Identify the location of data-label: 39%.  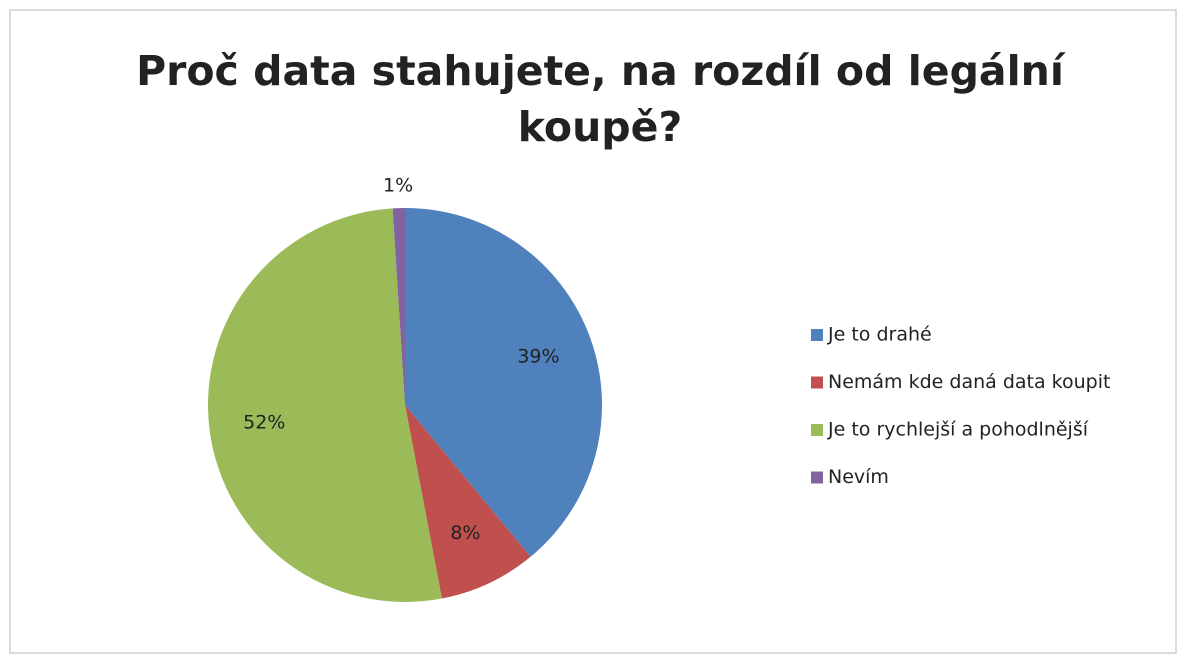
(538, 356).